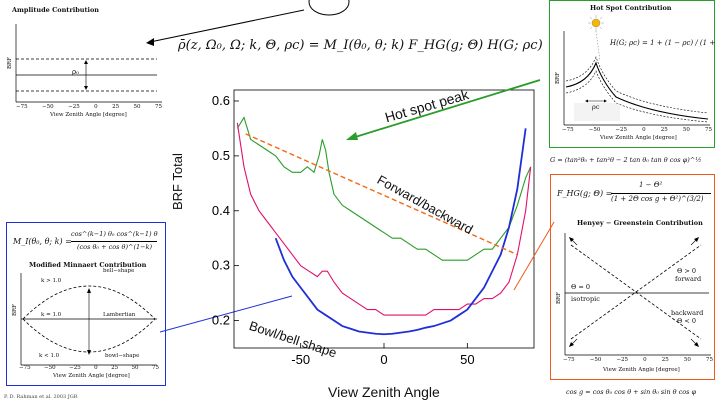 Image resolution: width=716 pixels, height=404 pixels. What do you see at coordinates (688, 279) in the screenshot?
I see `hg-forward: forward` at bounding box center [688, 279].